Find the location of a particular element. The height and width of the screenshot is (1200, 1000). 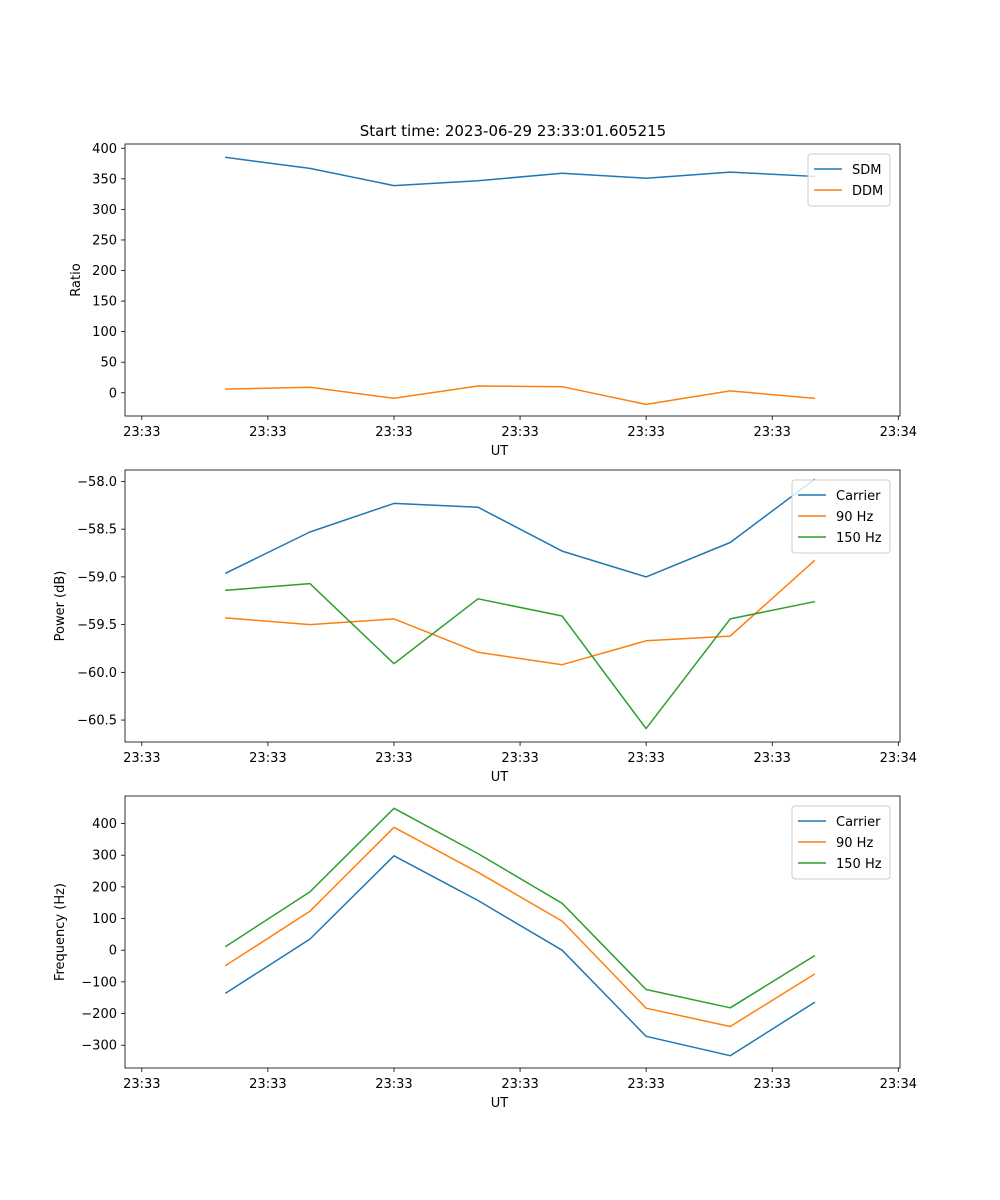

ratio-y-axis-label: Ratio is located at coordinates (76, 279).